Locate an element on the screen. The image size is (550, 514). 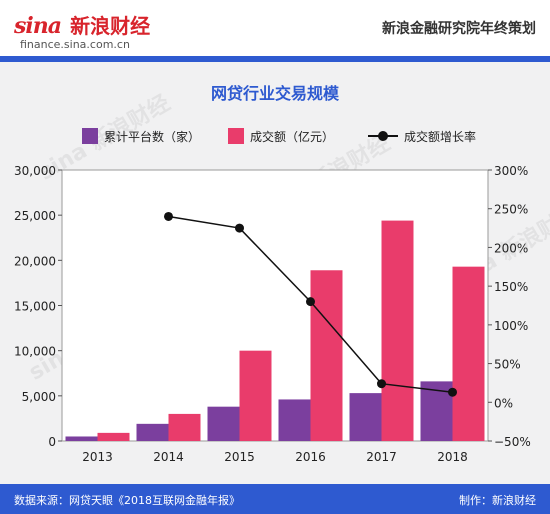
legend-swatch-volume is located at coordinates (236, 136).